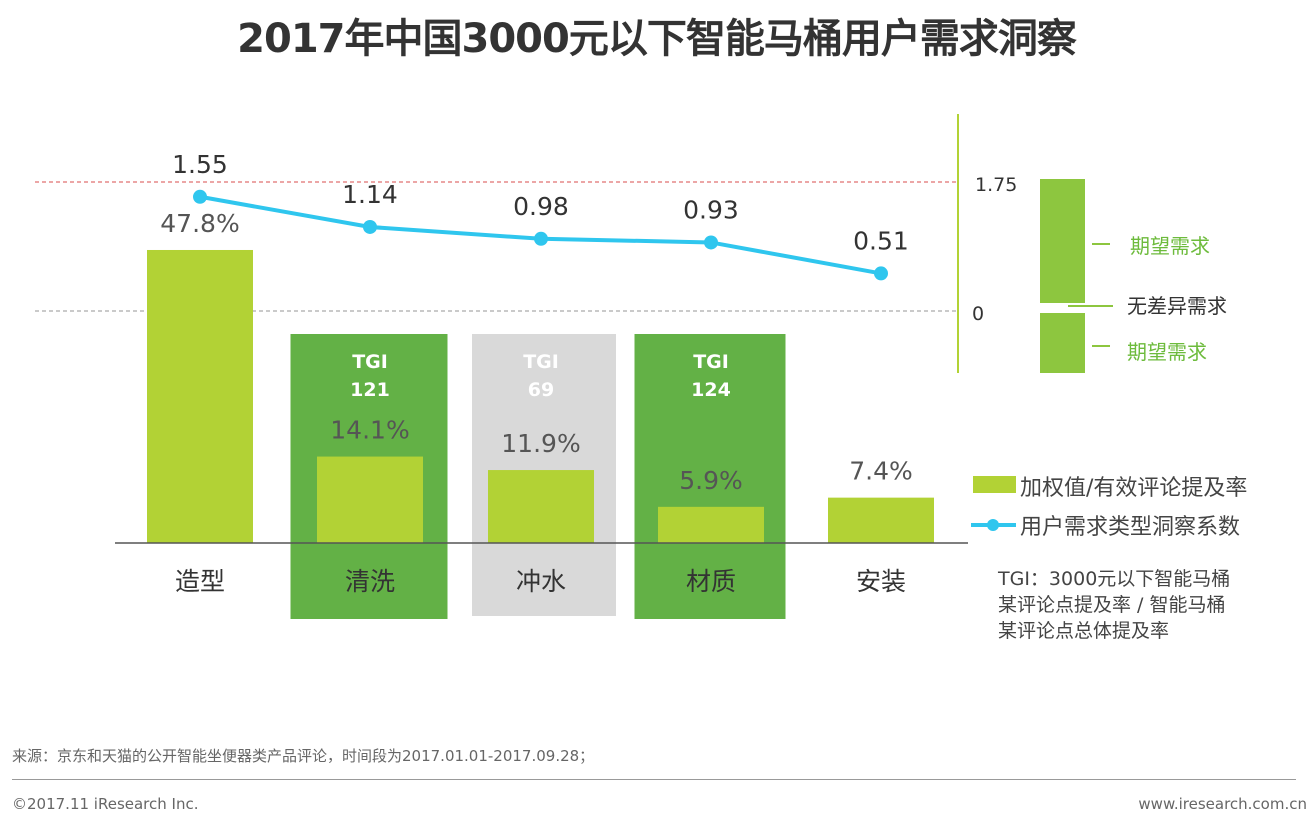 This screenshot has width=1313, height=821. What do you see at coordinates (1170, 246) in the screenshot?
I see `scale-upper-label: 期望需求` at bounding box center [1170, 246].